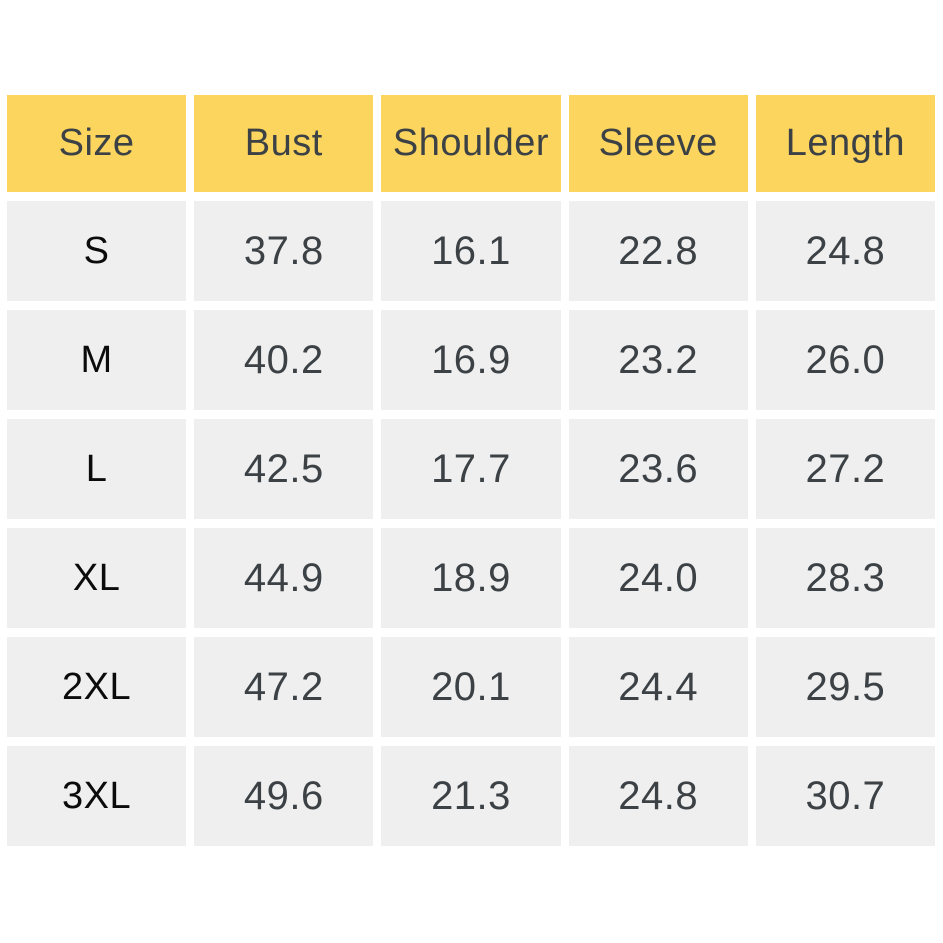 Image resolution: width=943 pixels, height=943 pixels. I want to click on bust-cell: 47.2, so click(284, 687).